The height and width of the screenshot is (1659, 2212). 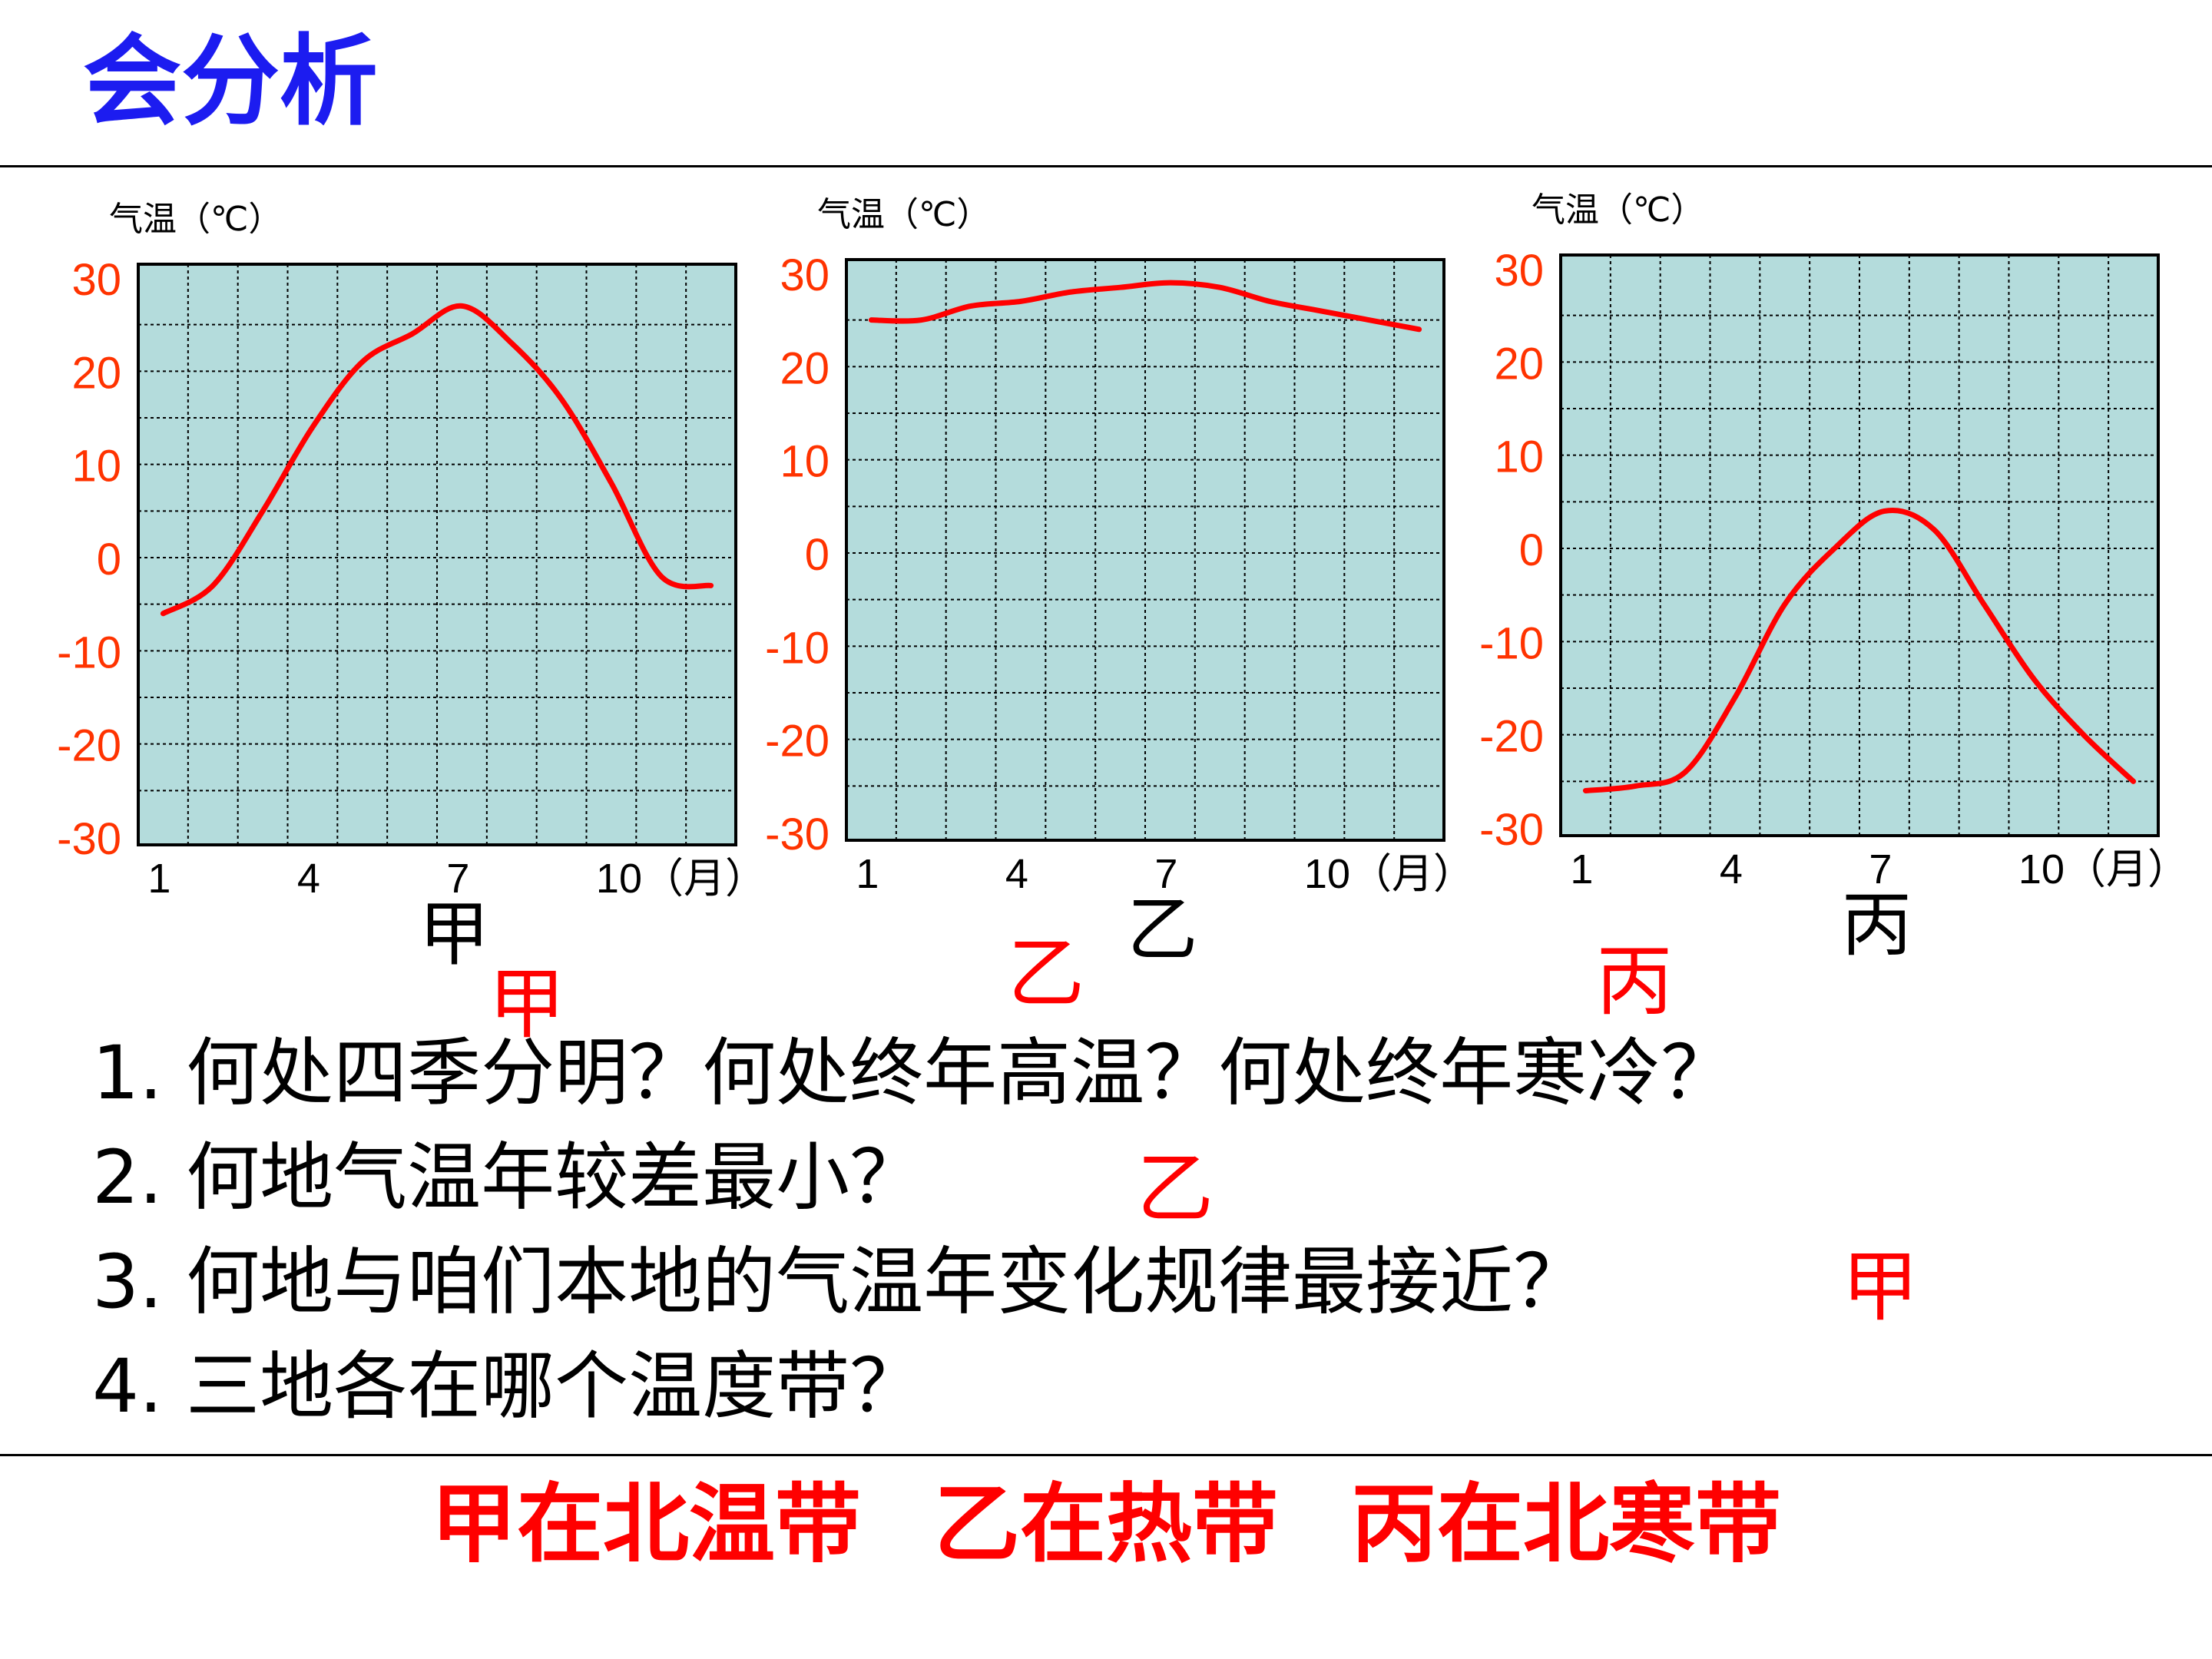 What do you see at coordinates (840, 1282) in the screenshot?
I see `question-3: 3. 何地与咱们本地的气温年变化规律最接近？` at bounding box center [840, 1282].